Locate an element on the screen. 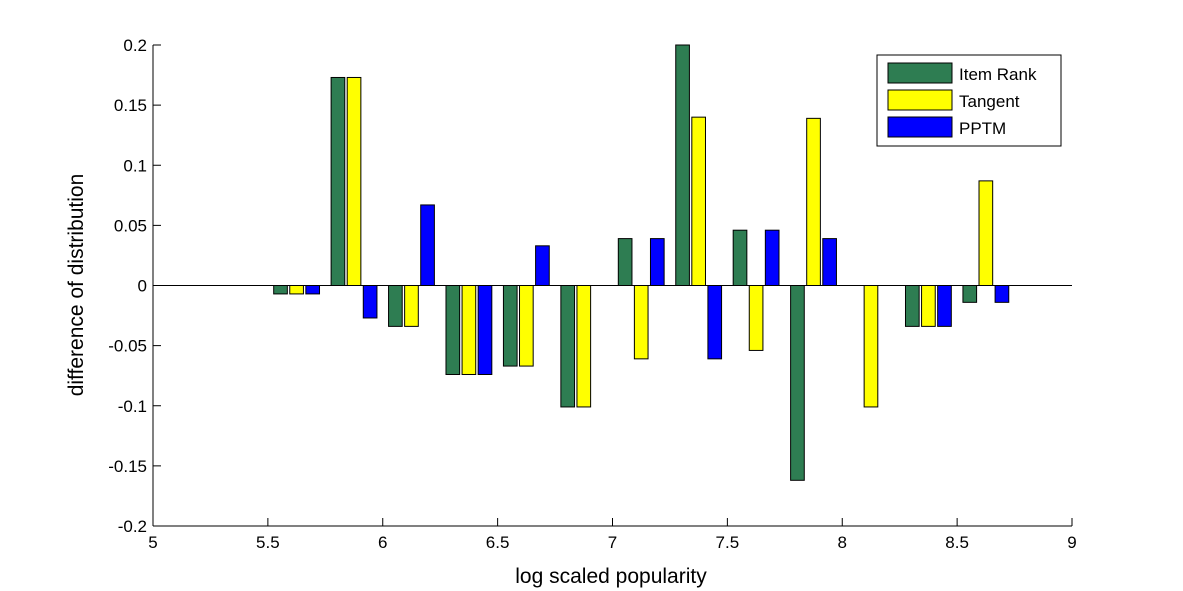  x-tick-label: 5.5 is located at coordinates (268, 542).